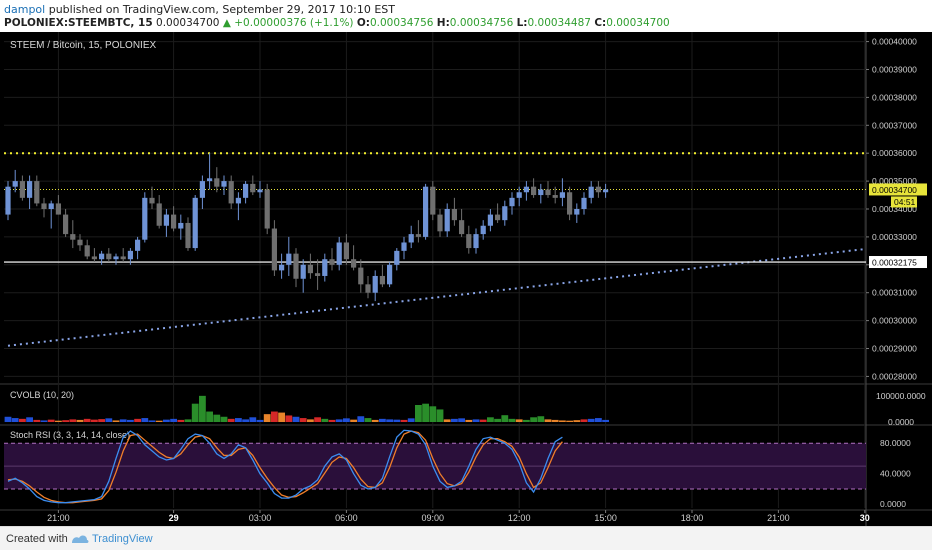 This screenshot has width=932, height=550. I want to click on tradingview-brand: TradingView, so click(122, 539).